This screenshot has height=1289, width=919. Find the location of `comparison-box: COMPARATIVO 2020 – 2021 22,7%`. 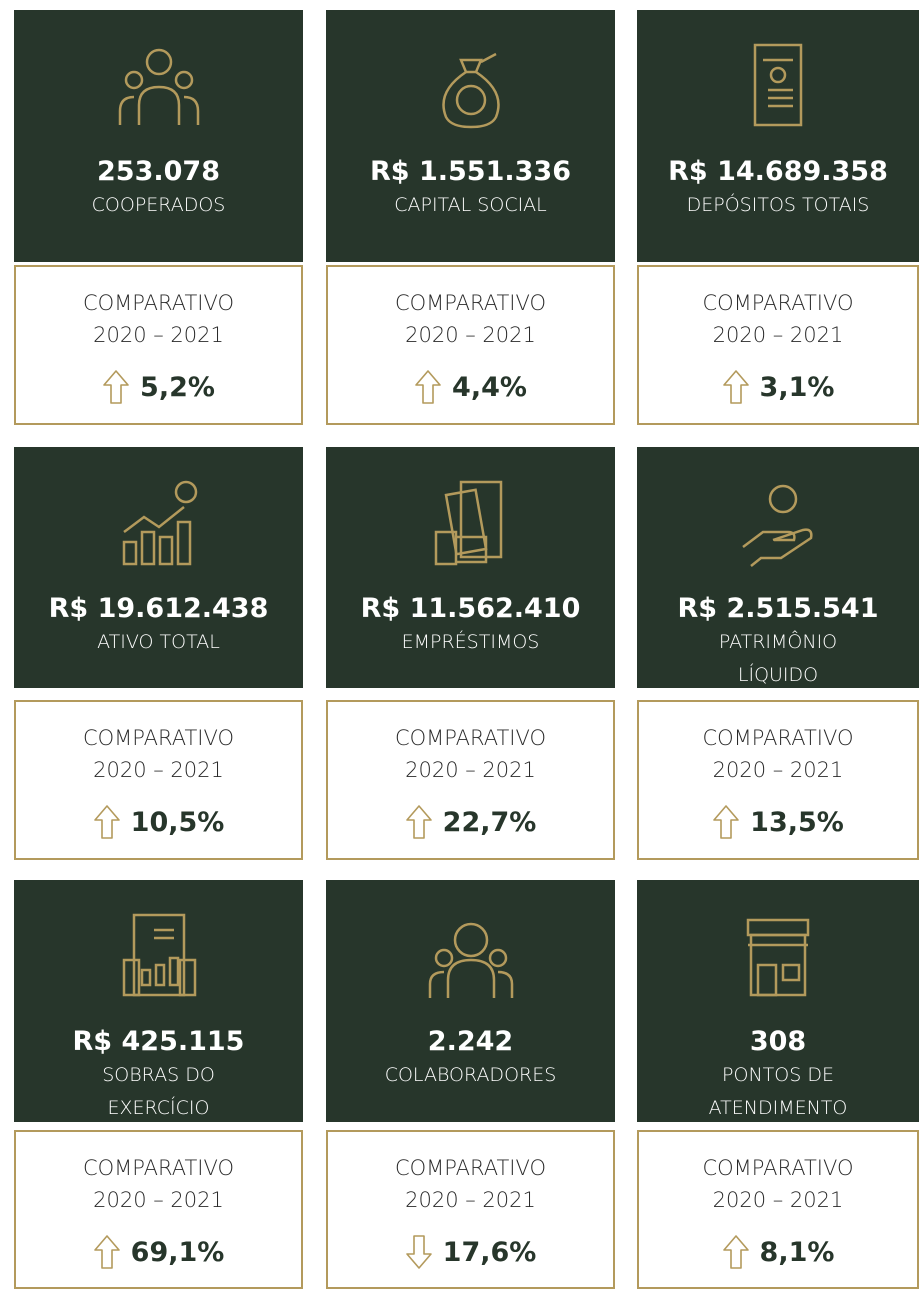

comparison-box: COMPARATIVO 2020 – 2021 22,7% is located at coordinates (470, 780).